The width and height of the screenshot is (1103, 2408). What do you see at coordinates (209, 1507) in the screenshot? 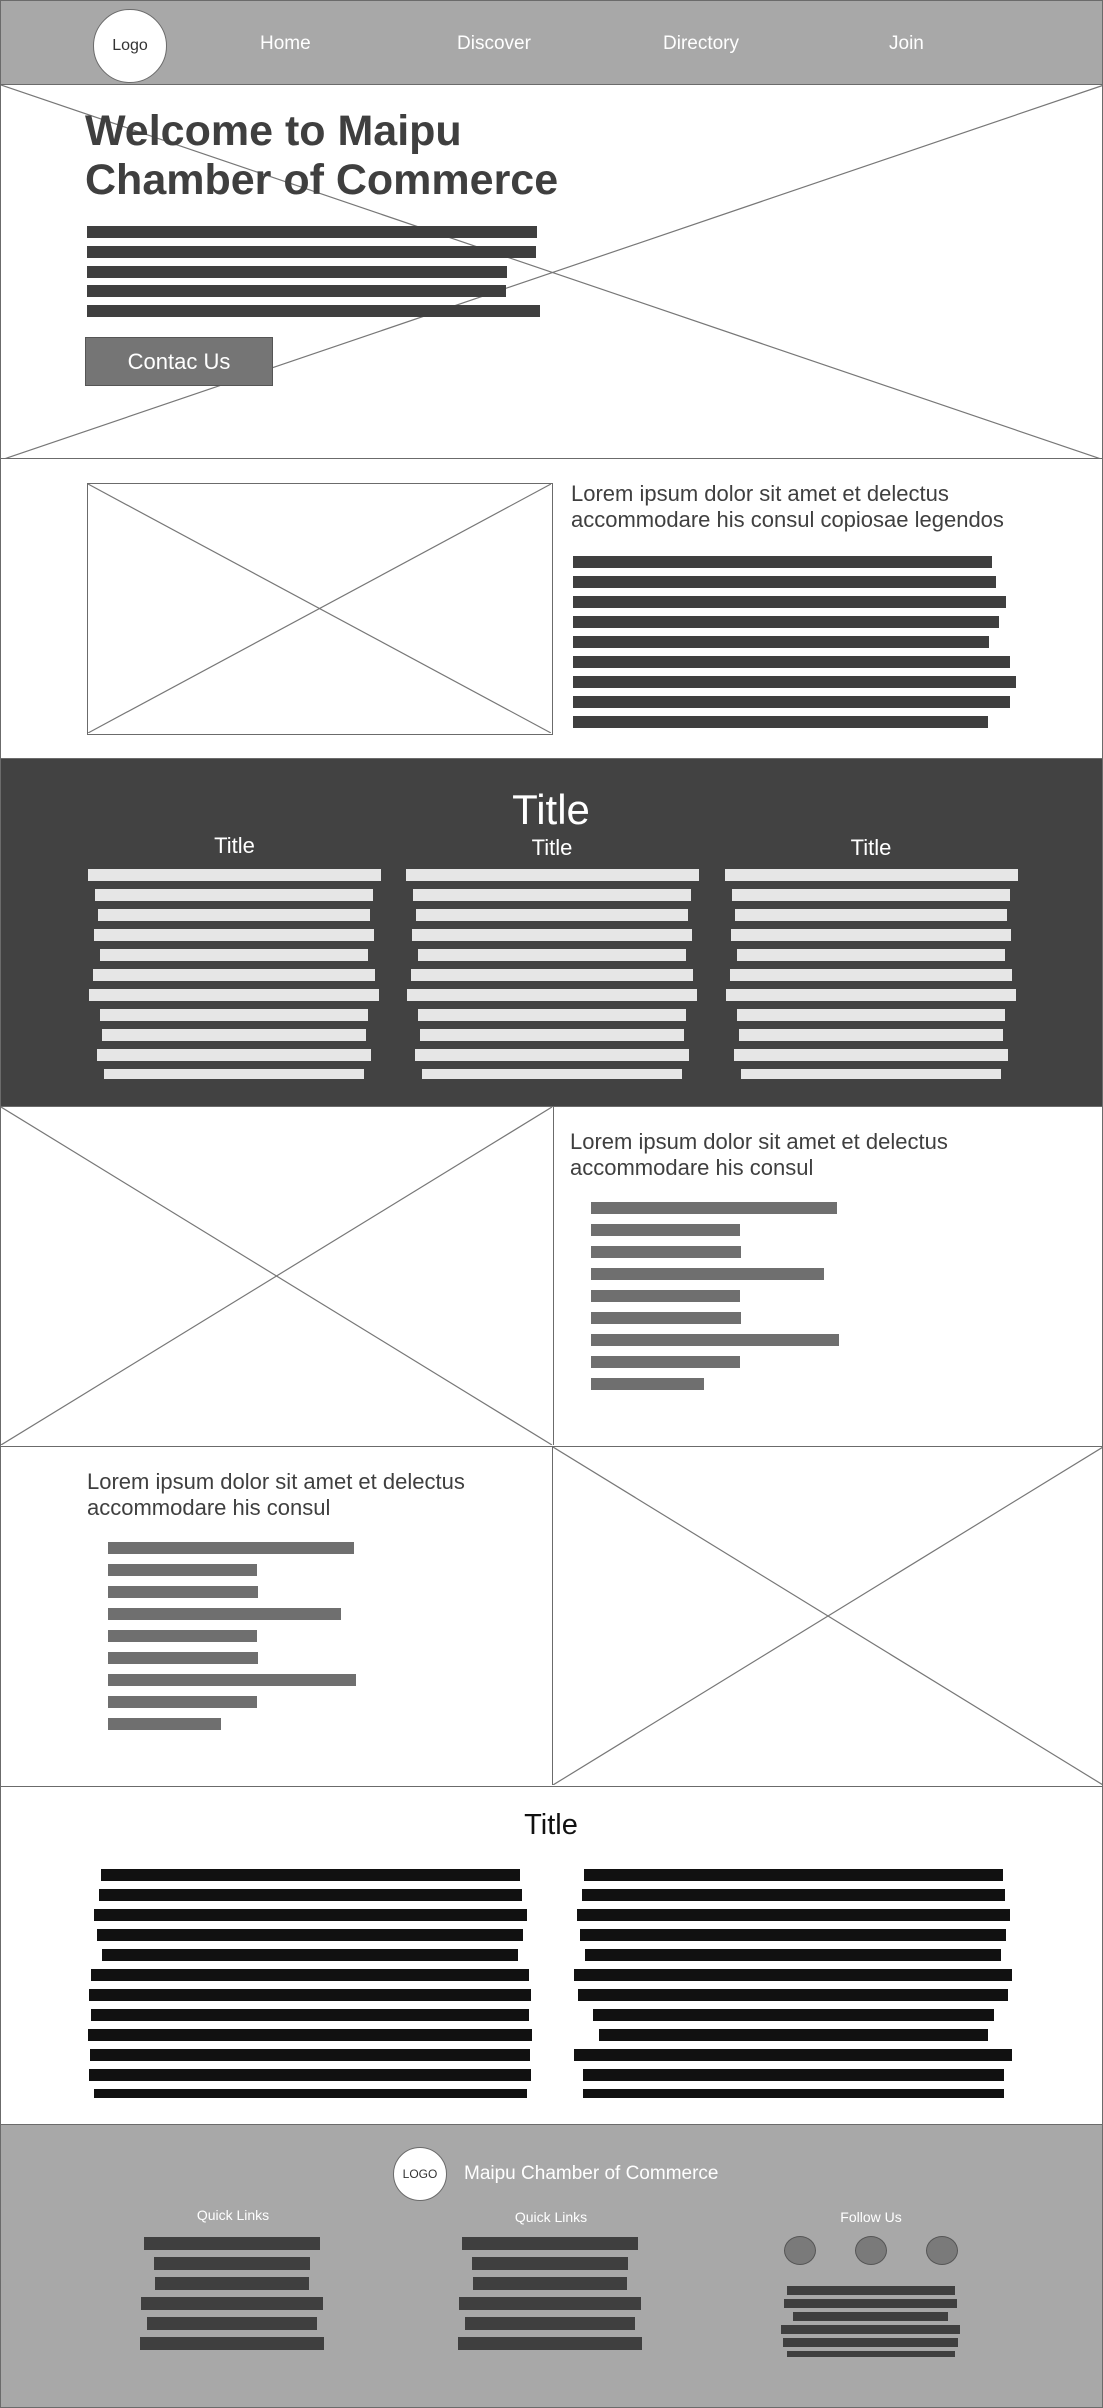
I see `feature2-heading-line2: accommodare his consul` at bounding box center [209, 1507].